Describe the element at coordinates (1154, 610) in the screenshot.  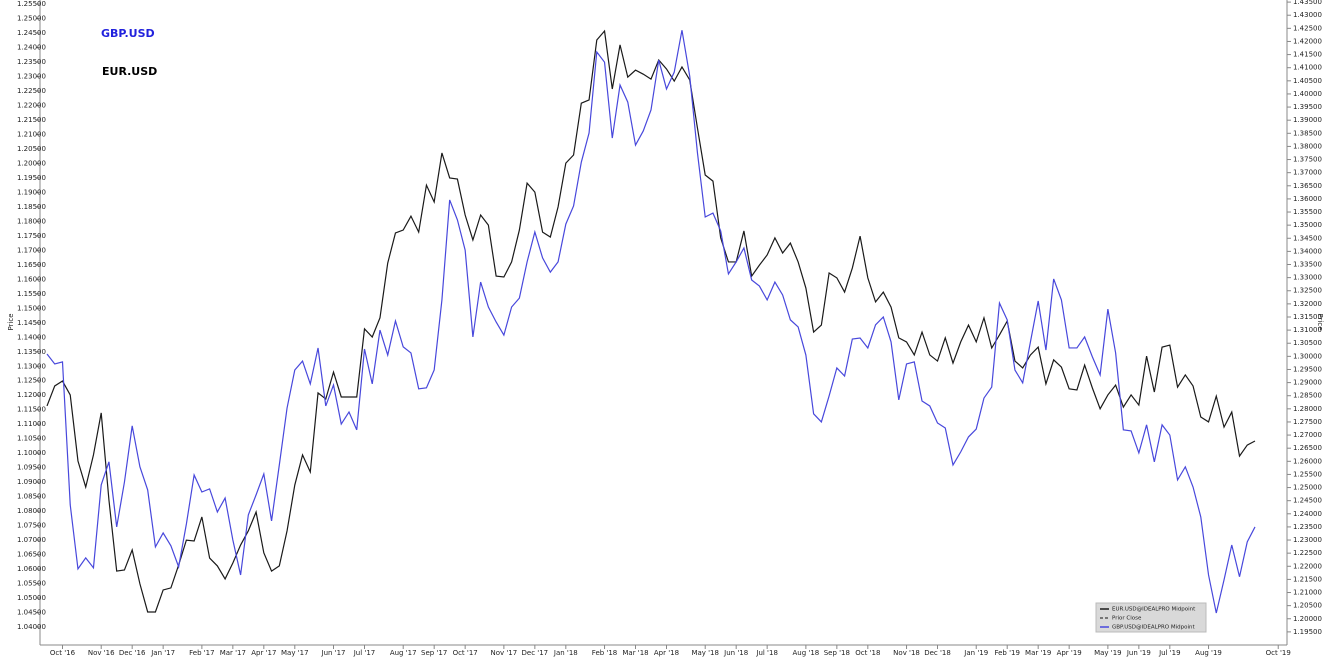
I see `legend-label: EUR.USD@IDEALPRO Midpoint` at that location.